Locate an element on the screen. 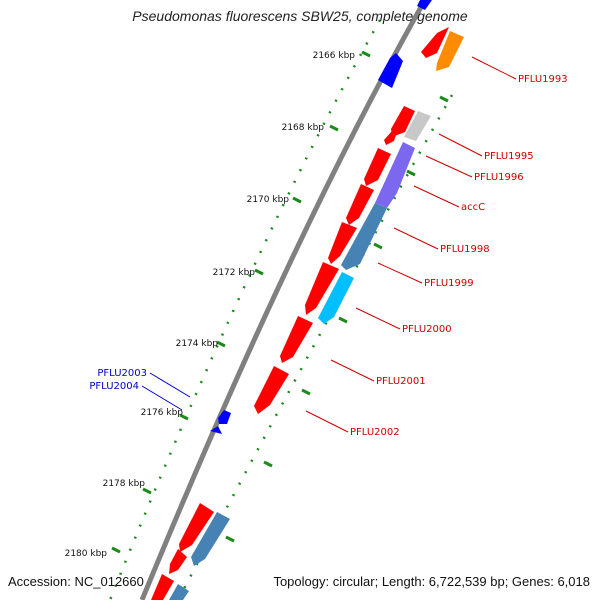  gene-label: PFLU2003 is located at coordinates (122, 373).